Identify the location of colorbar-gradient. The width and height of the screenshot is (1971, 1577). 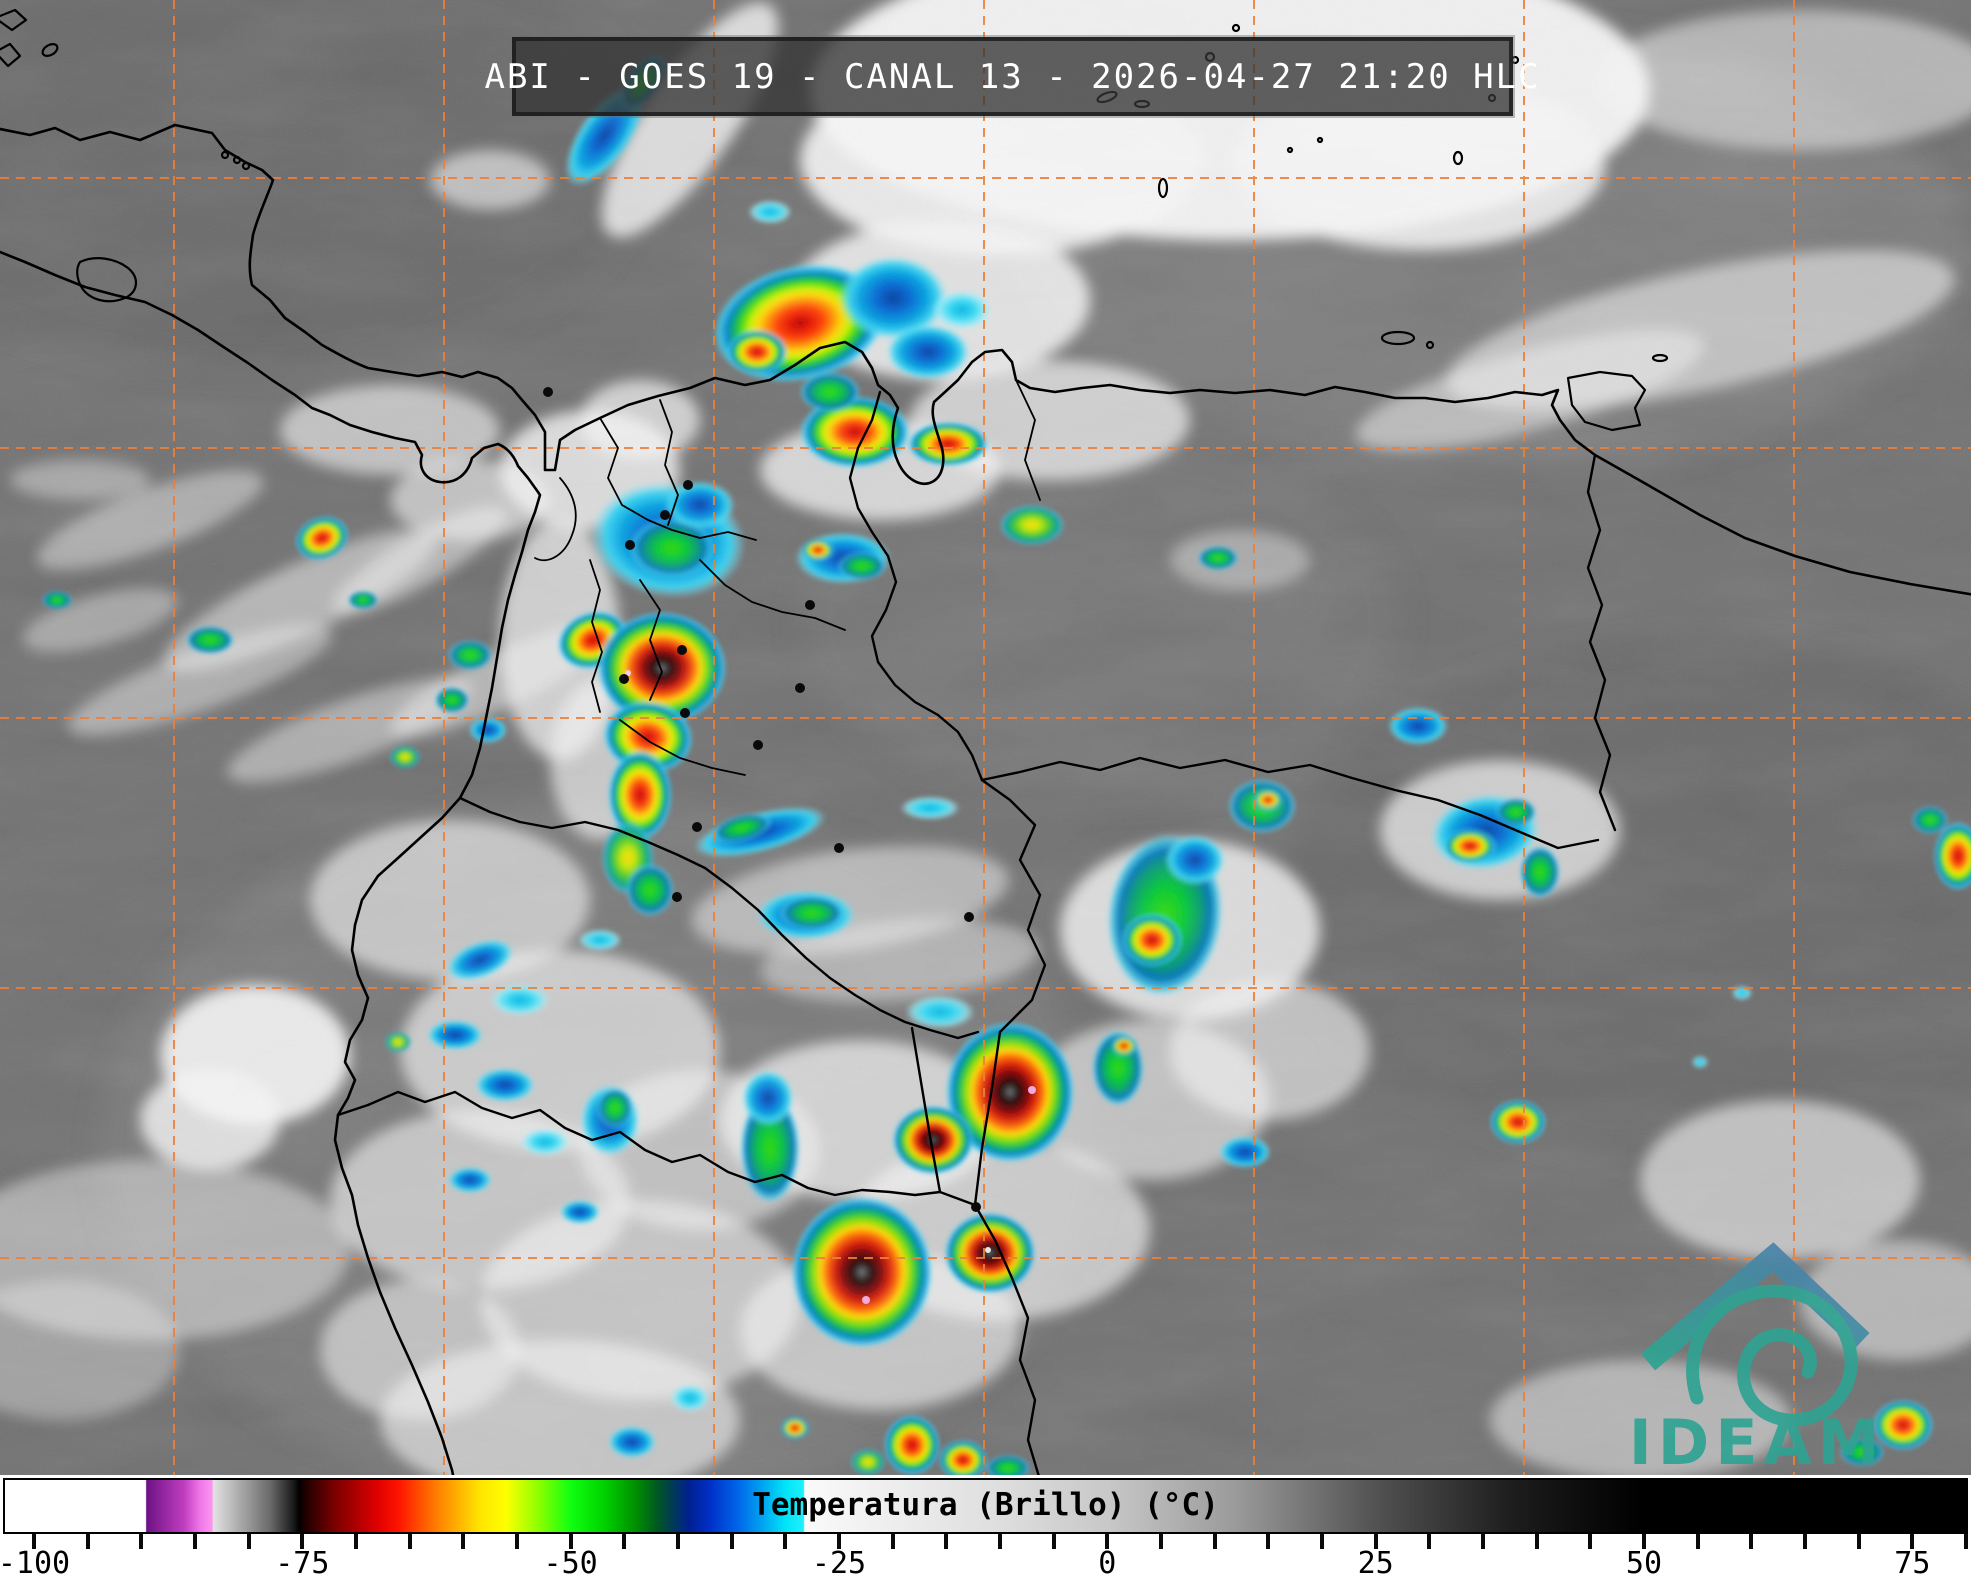
(985, 1506).